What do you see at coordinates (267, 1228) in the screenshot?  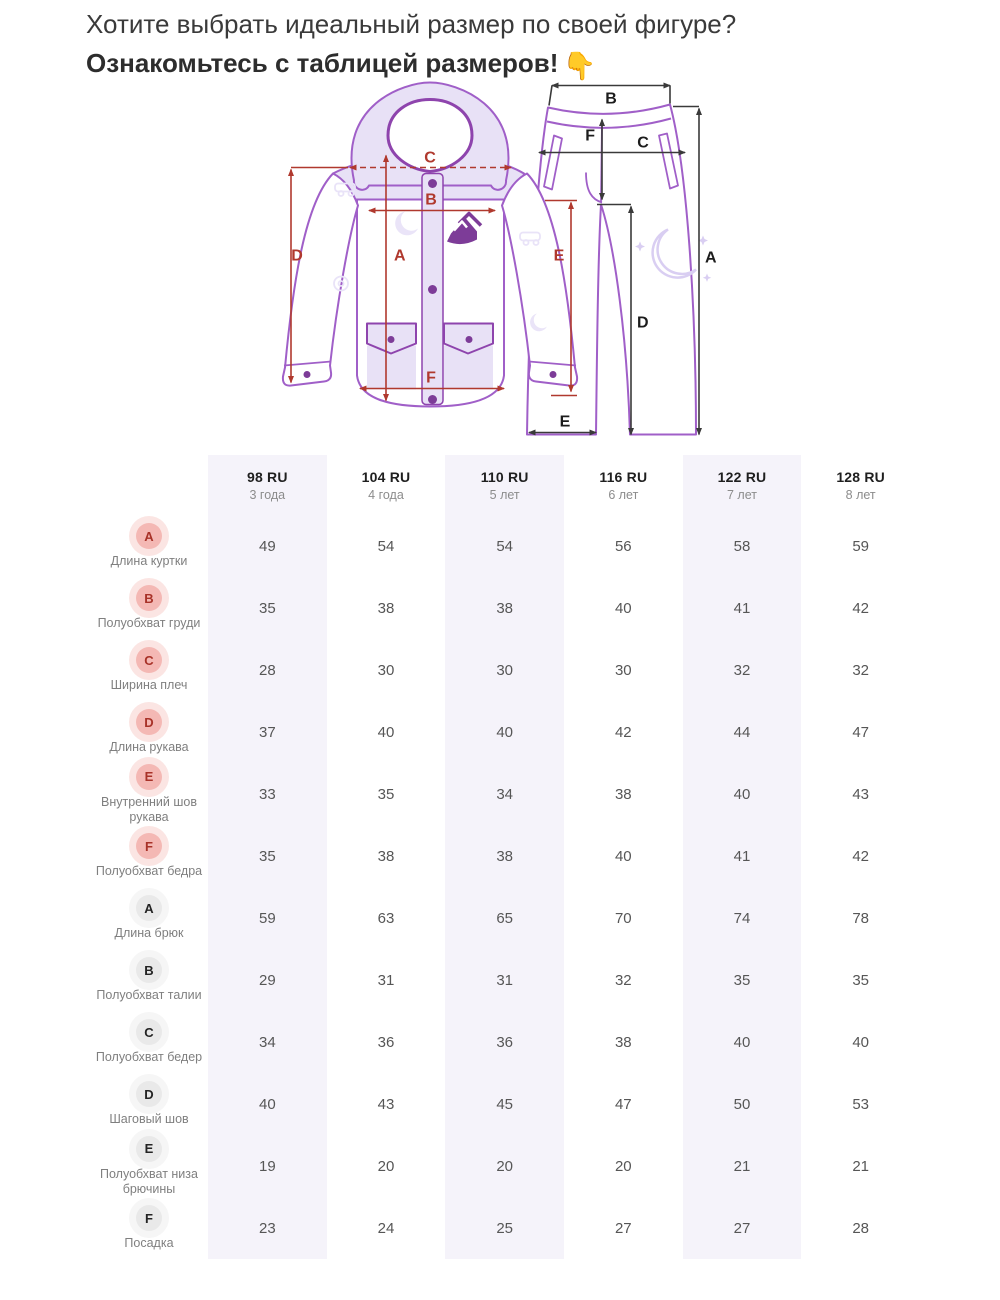 I see `table-cell: 23` at bounding box center [267, 1228].